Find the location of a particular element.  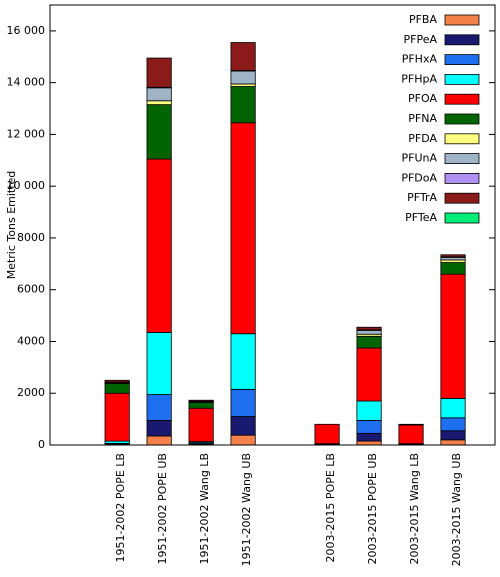

x-tick-label: 2003-2015 Wang LB is located at coordinates (414, 509).